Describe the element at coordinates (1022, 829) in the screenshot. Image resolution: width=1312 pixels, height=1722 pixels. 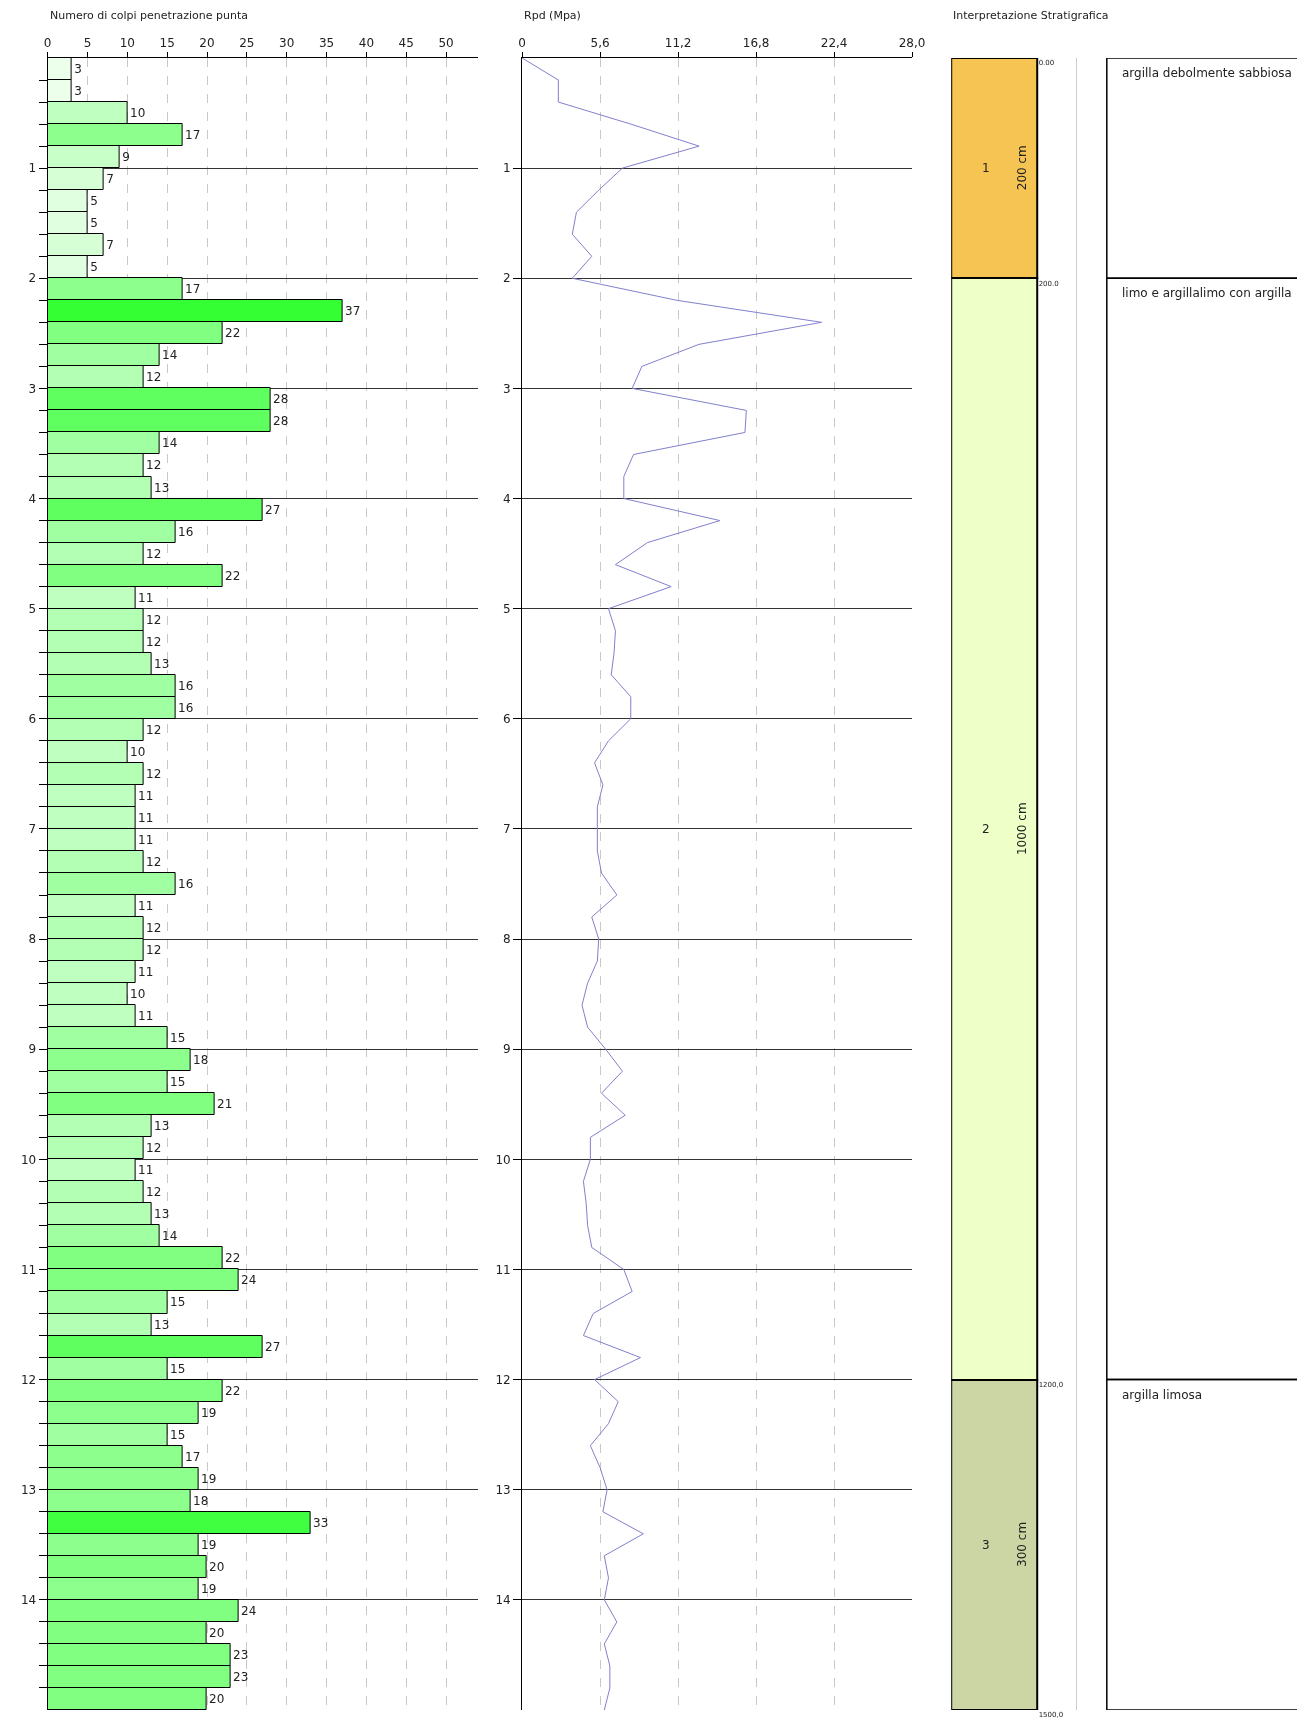
I see `data-label: 1000 cm` at that location.